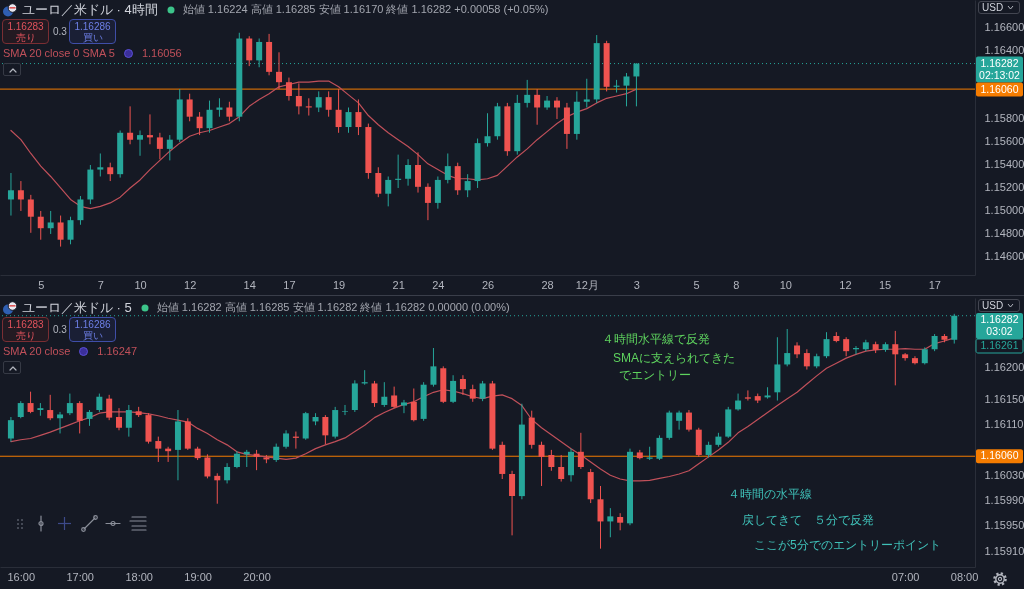  I want to click on text: SMA 20 close 0 SMA 5, so click(59, 53).